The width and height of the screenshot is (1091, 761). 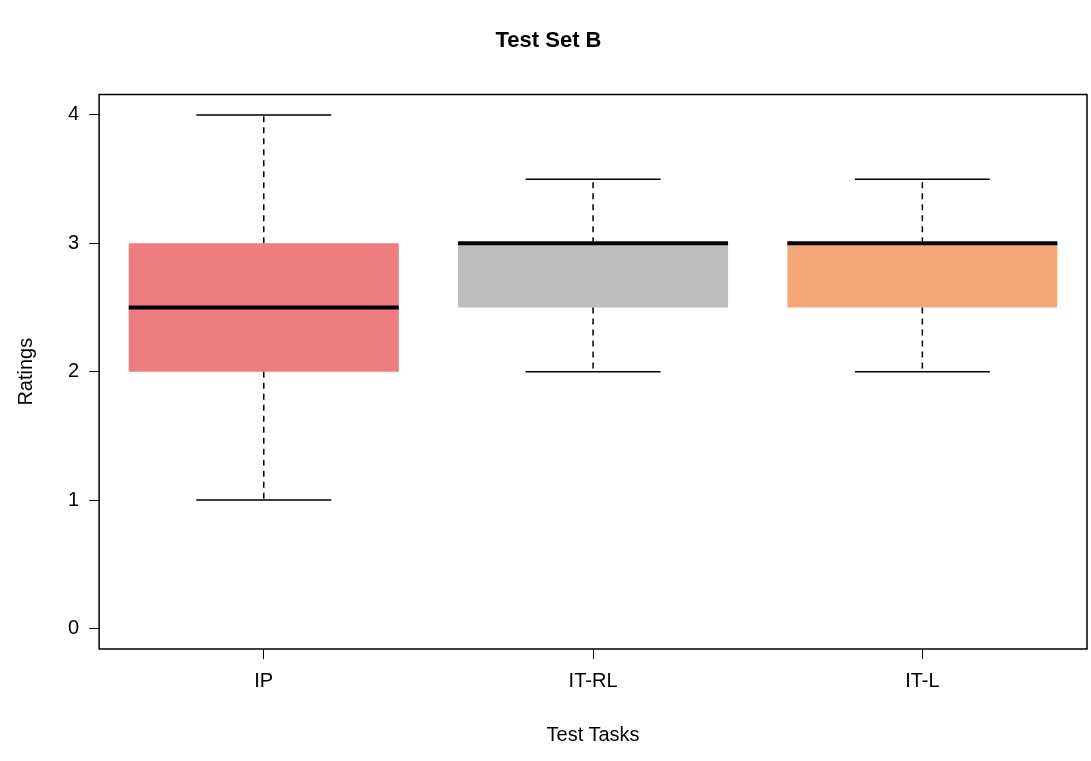 What do you see at coordinates (593, 733) in the screenshot?
I see `x-axis-title: Test Tasks` at bounding box center [593, 733].